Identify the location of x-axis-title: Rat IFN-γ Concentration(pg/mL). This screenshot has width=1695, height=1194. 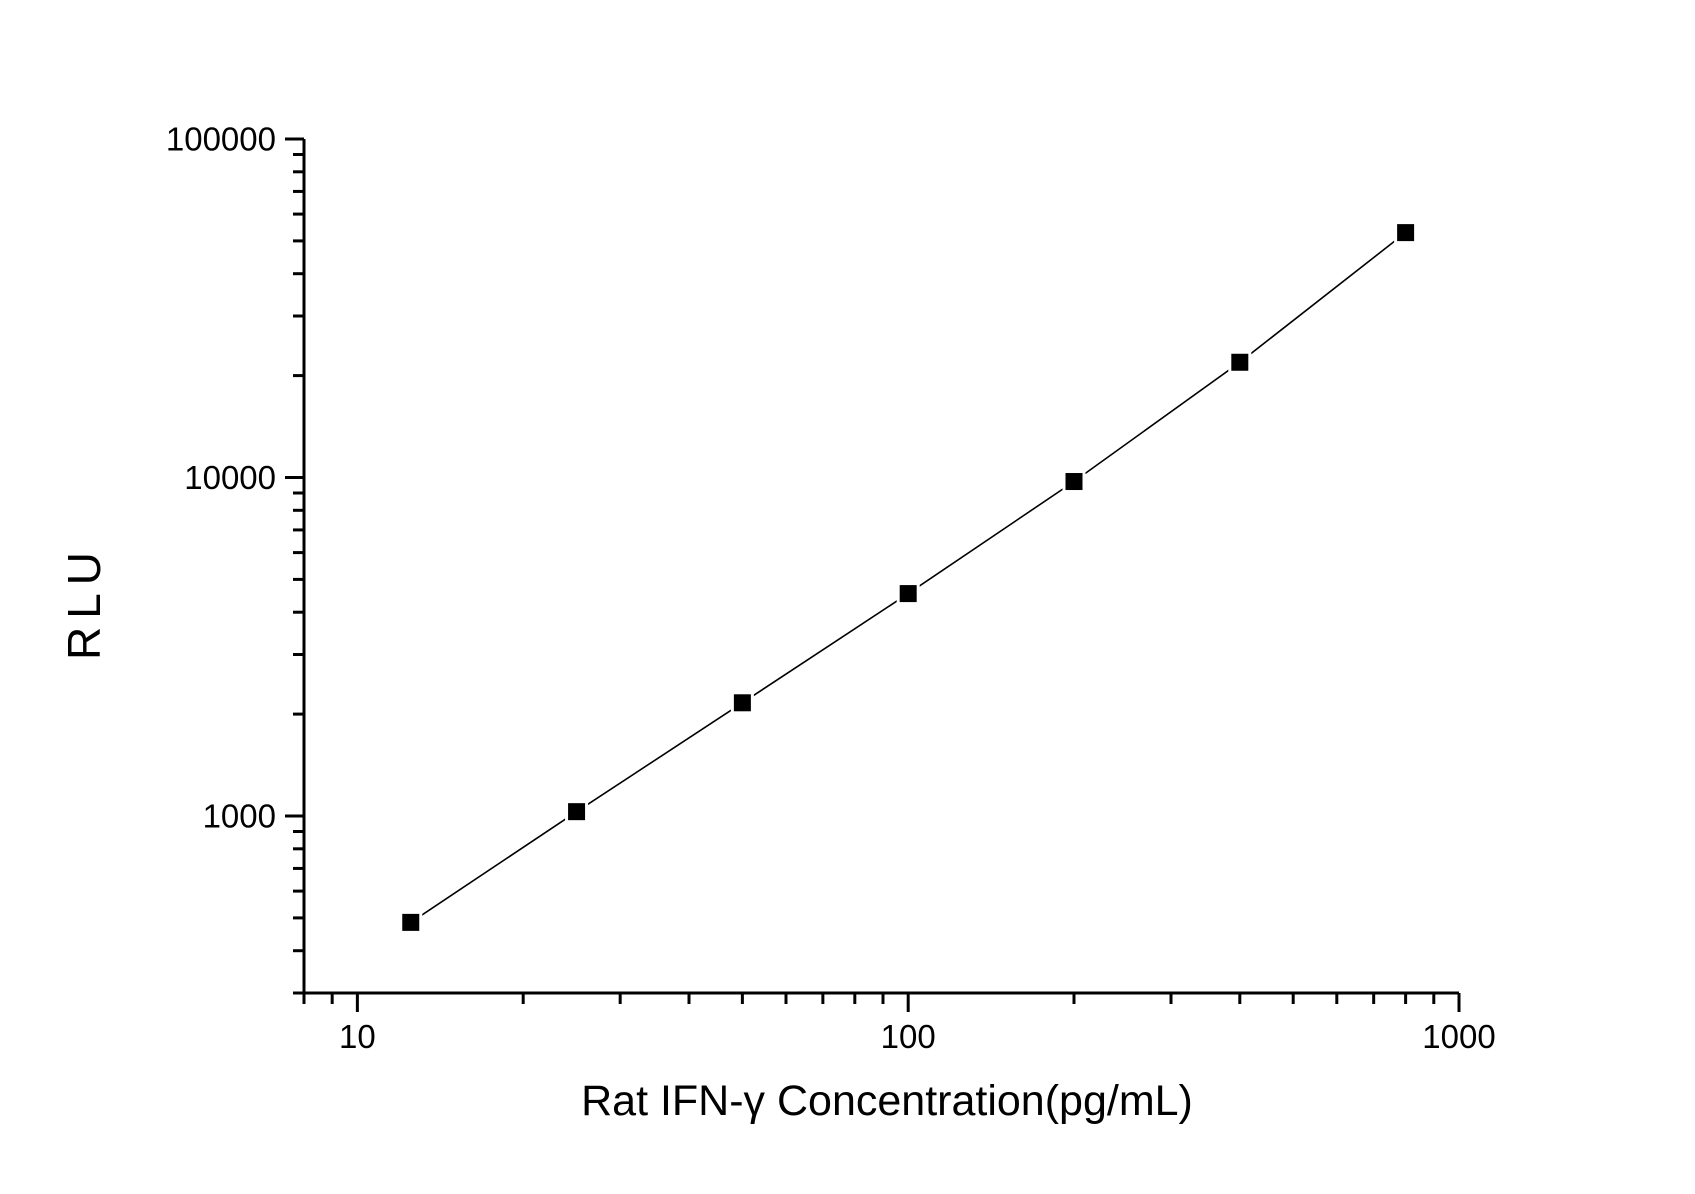
(887, 1101).